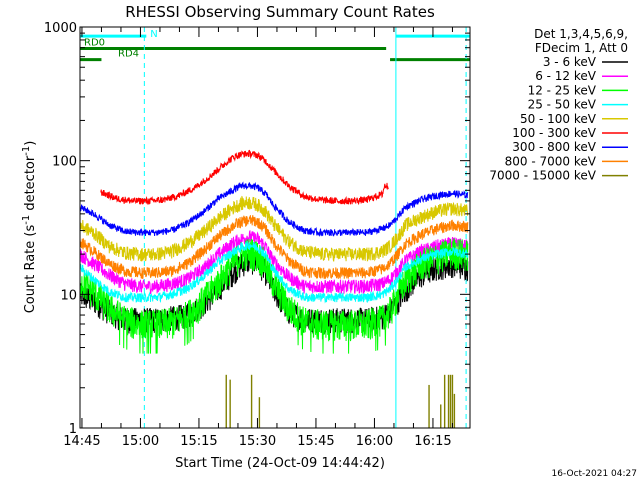 This screenshot has height=480, width=640. Describe the element at coordinates (94, 43) in the screenshot. I see `flag-label-rd0: RD0` at that location.